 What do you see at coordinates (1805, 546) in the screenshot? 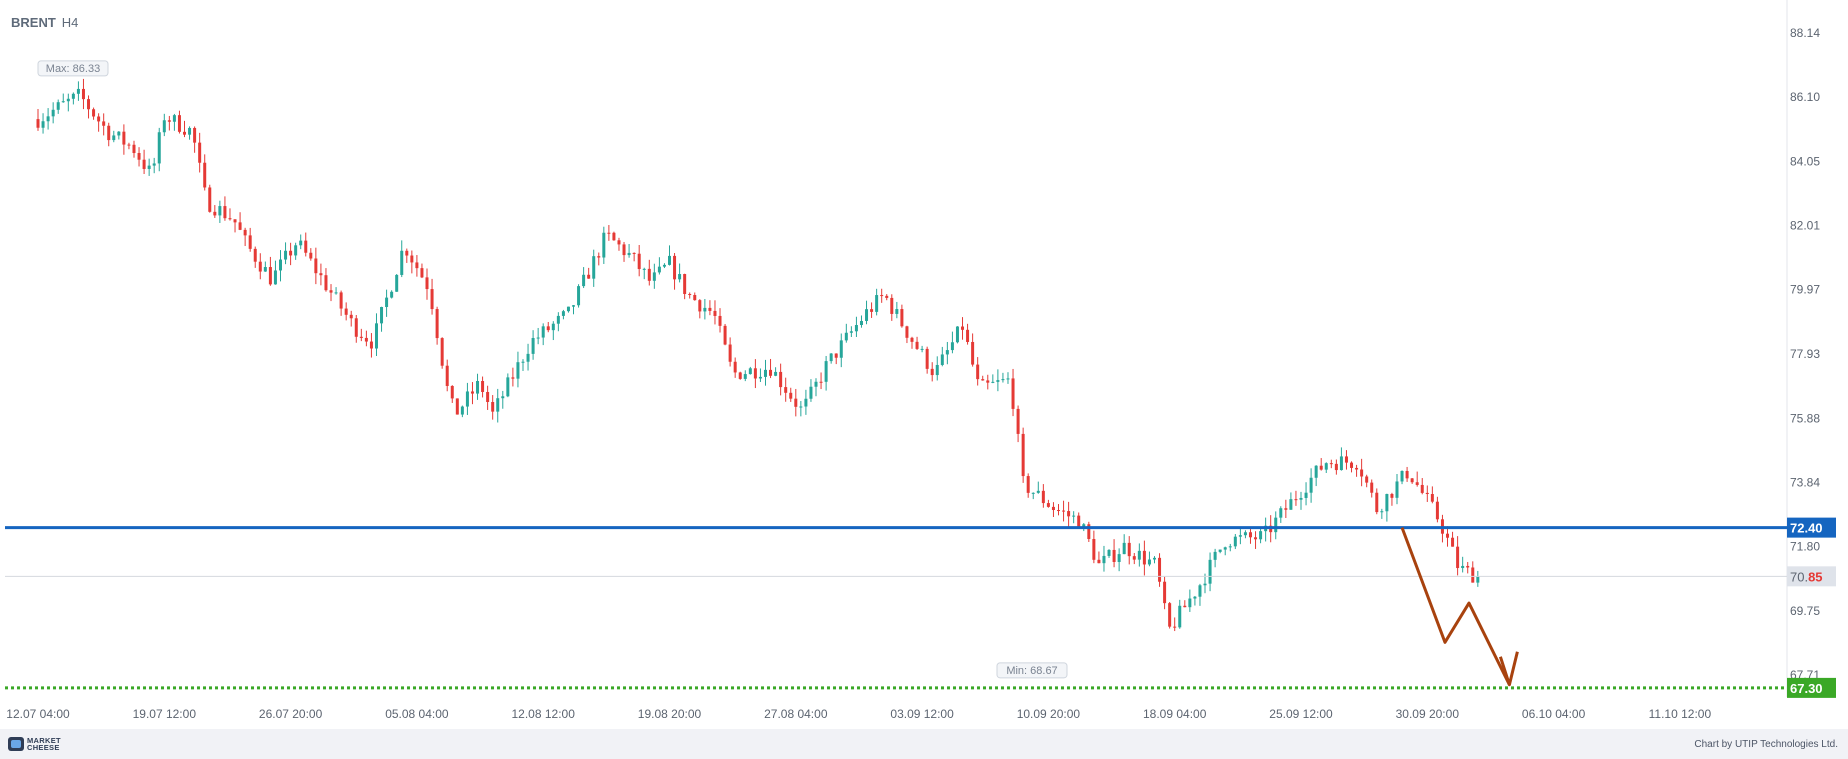
I see `y-tick-label: 71.80` at bounding box center [1805, 546].